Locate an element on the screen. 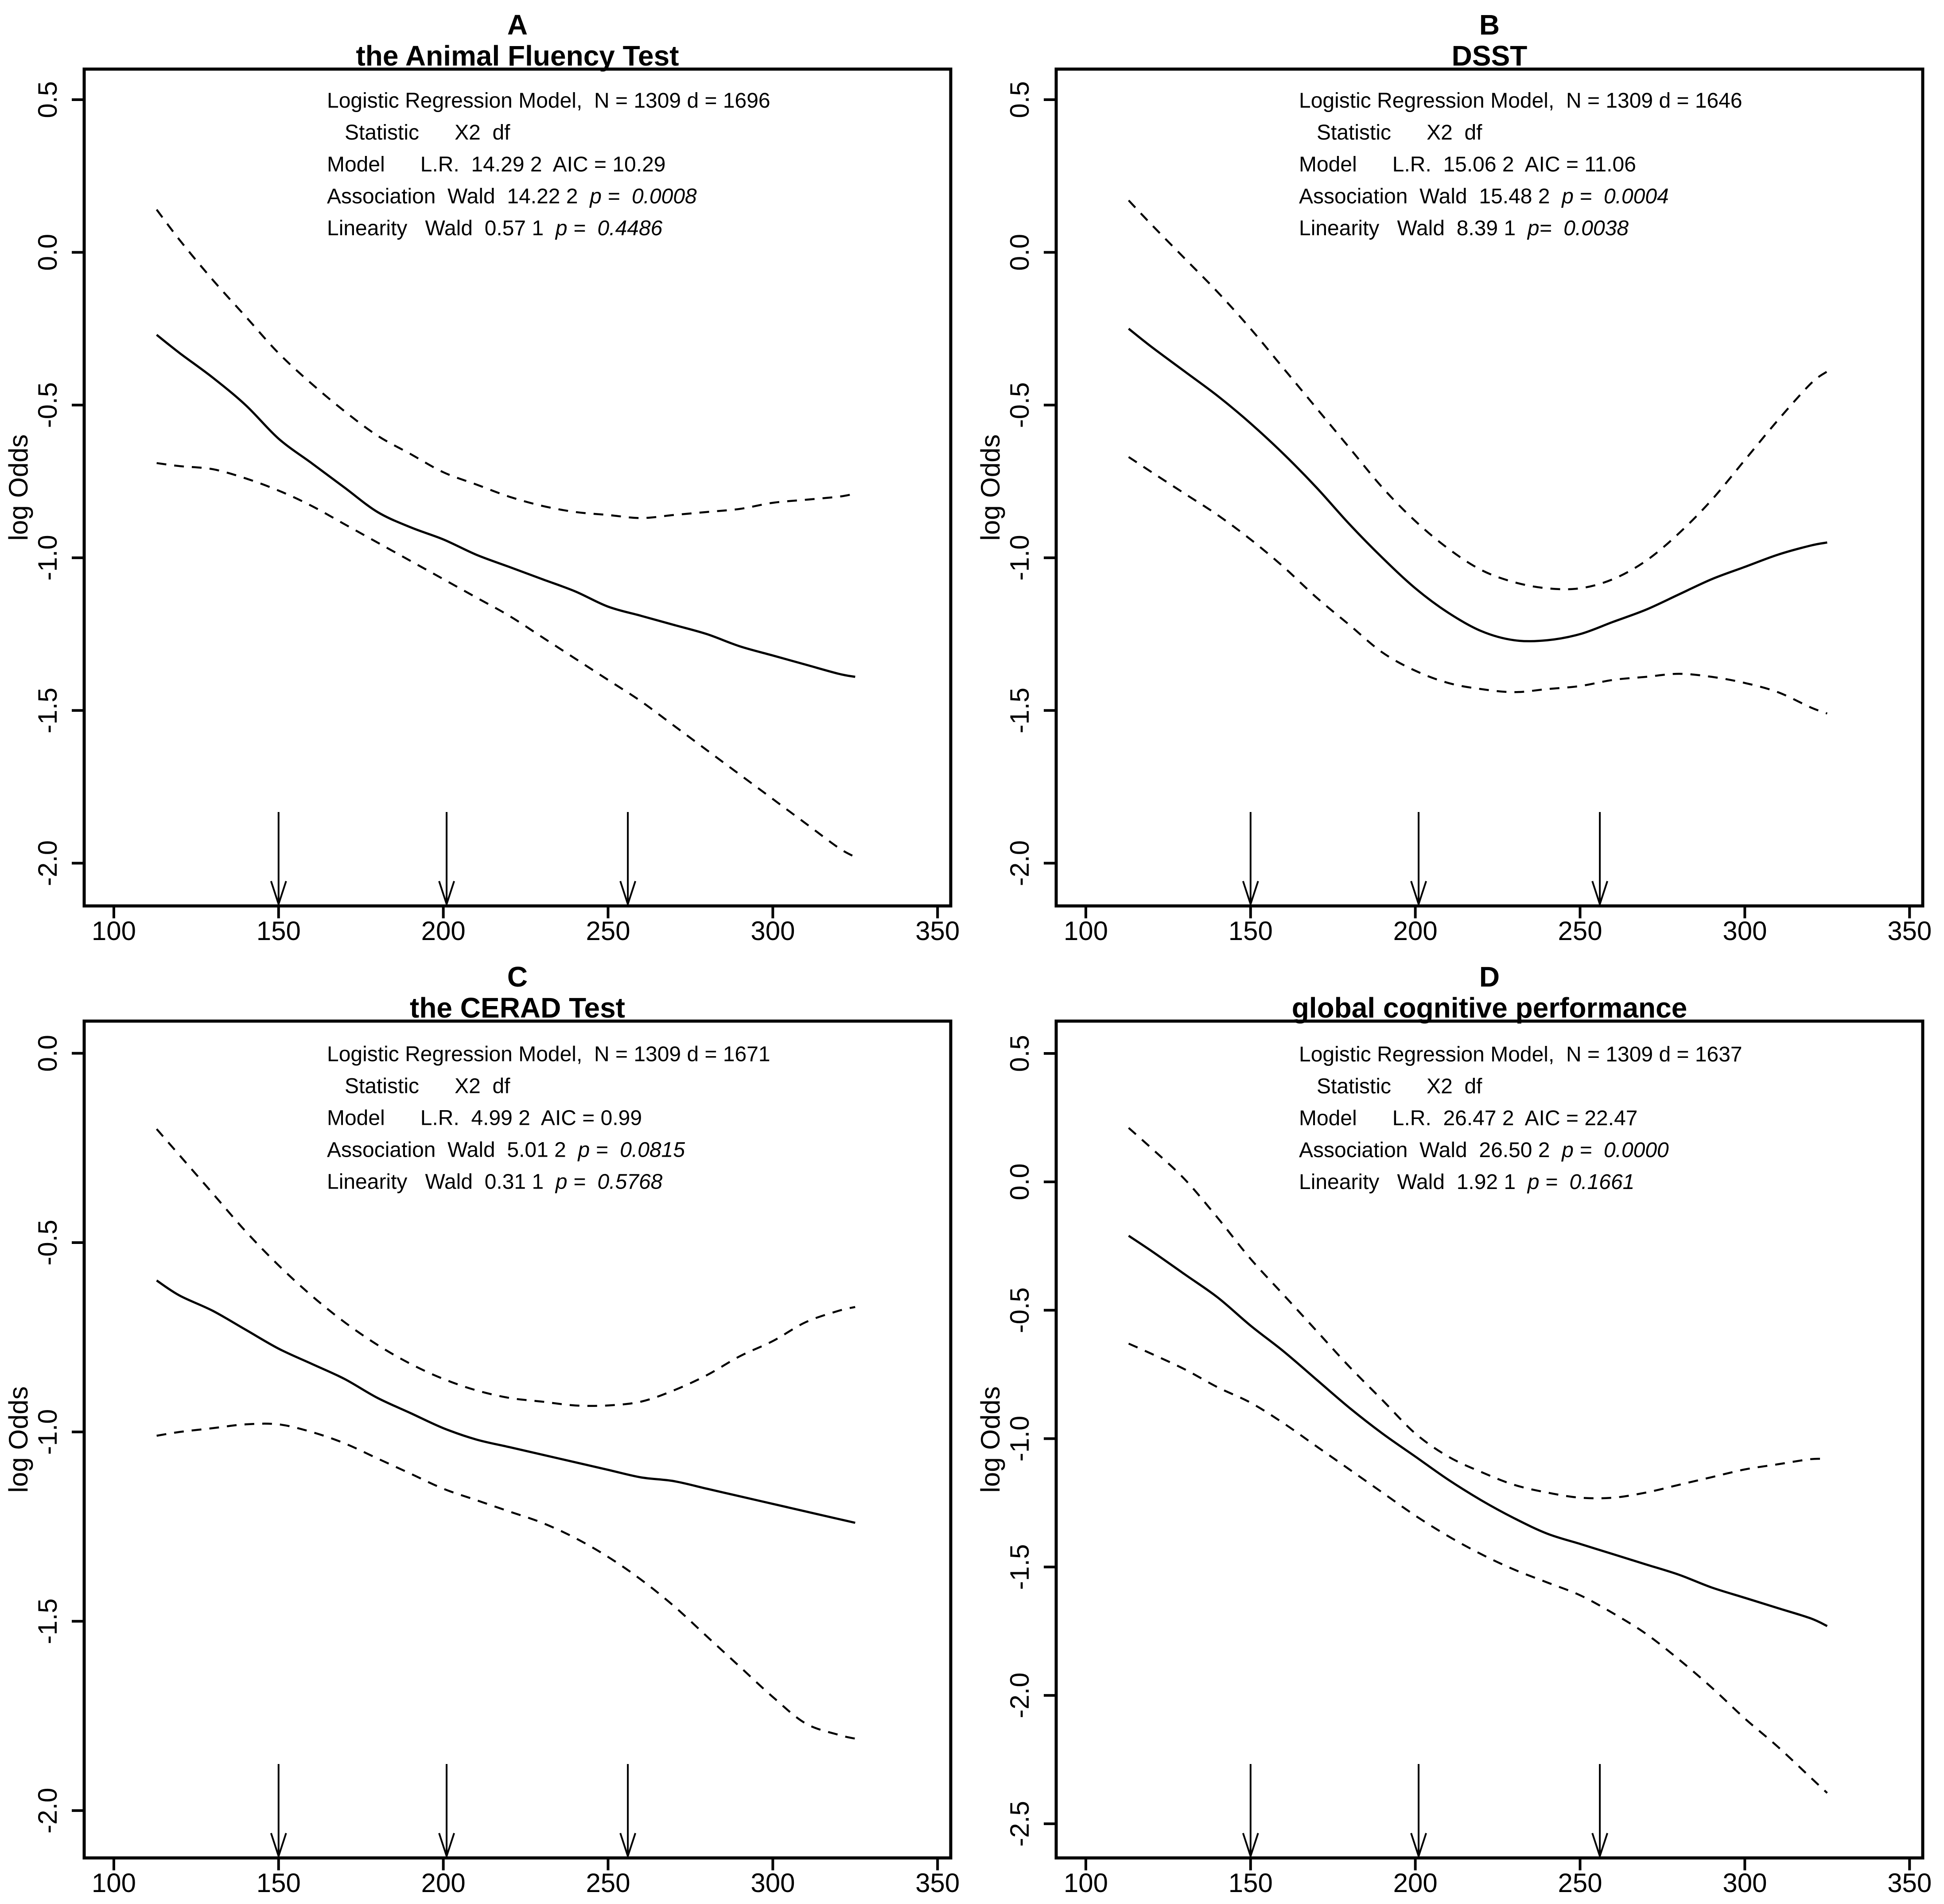 This screenshot has width=1944, height=1904. y-tick-label: -2.5 is located at coordinates (1019, 1823).